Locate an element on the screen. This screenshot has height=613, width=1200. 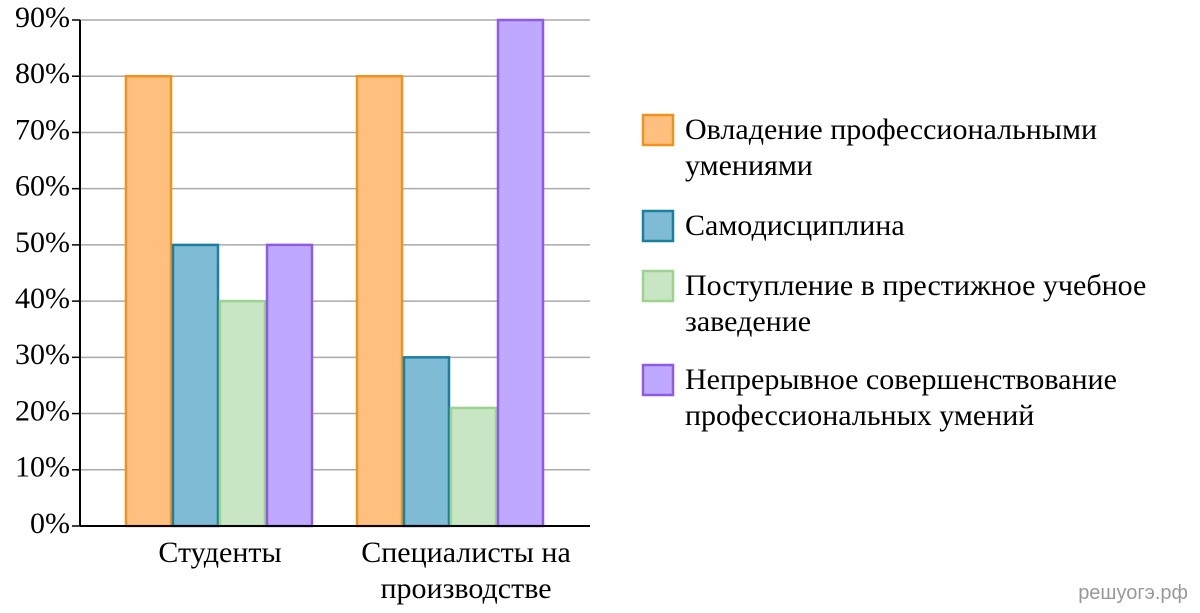
y-tick-label: 20% is located at coordinates (42, 410).